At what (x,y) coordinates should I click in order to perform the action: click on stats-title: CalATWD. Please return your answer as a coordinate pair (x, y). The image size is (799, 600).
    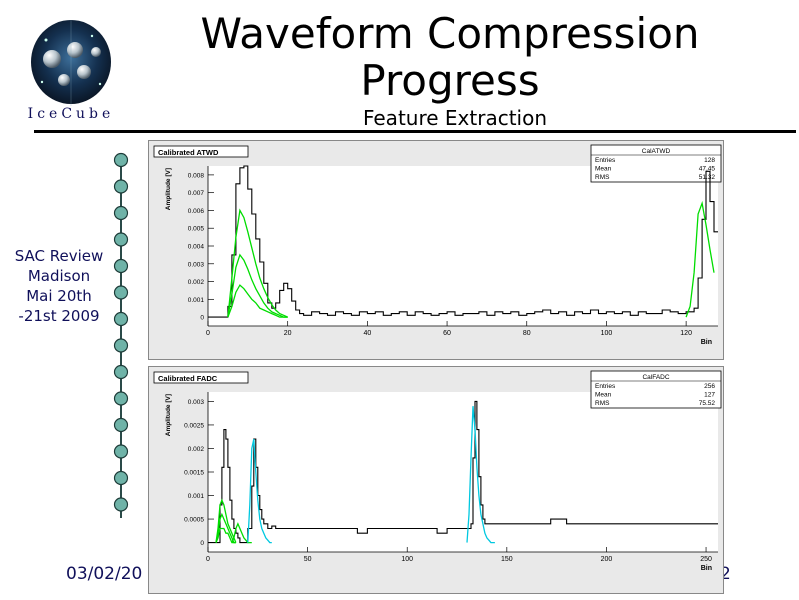
    Looking at the image, I should click on (656, 151).